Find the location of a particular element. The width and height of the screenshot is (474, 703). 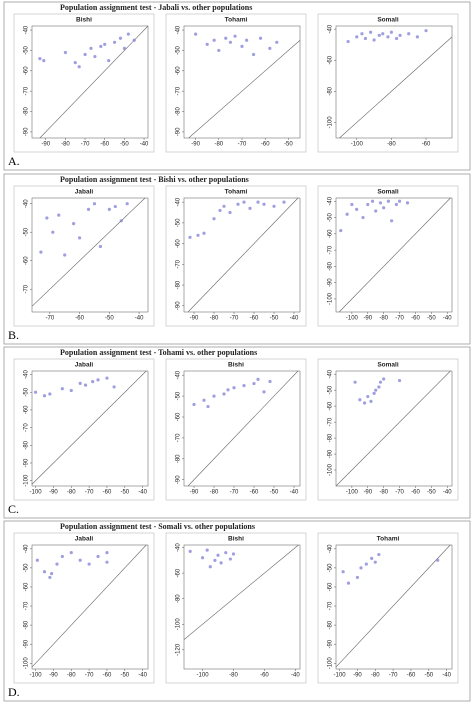

y-tick-label: -120 is located at coordinates (179, 649).